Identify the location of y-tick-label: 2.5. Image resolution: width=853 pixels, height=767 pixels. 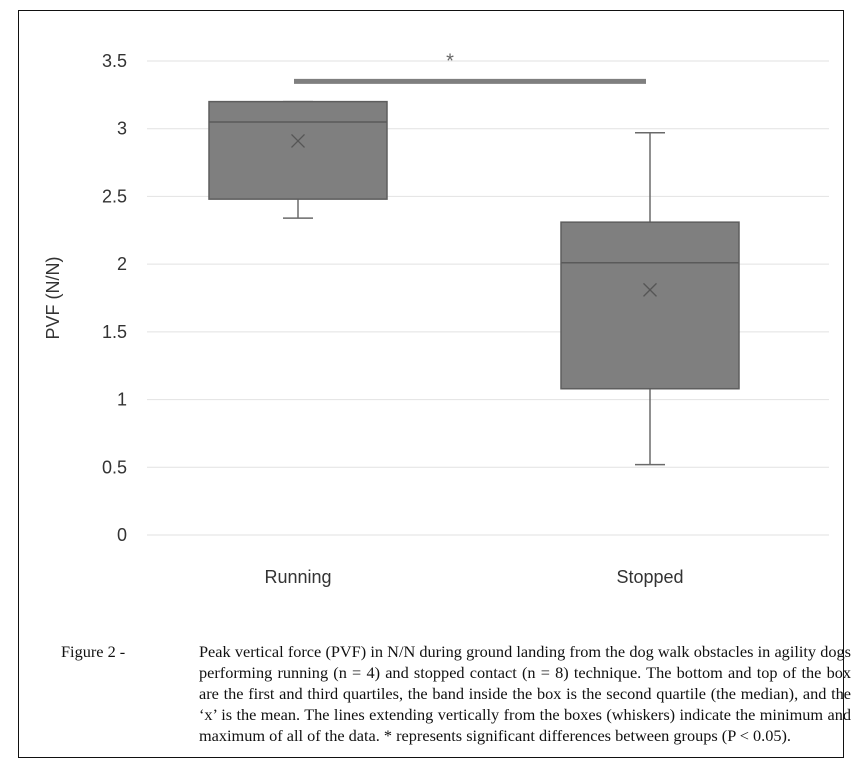
(114, 196).